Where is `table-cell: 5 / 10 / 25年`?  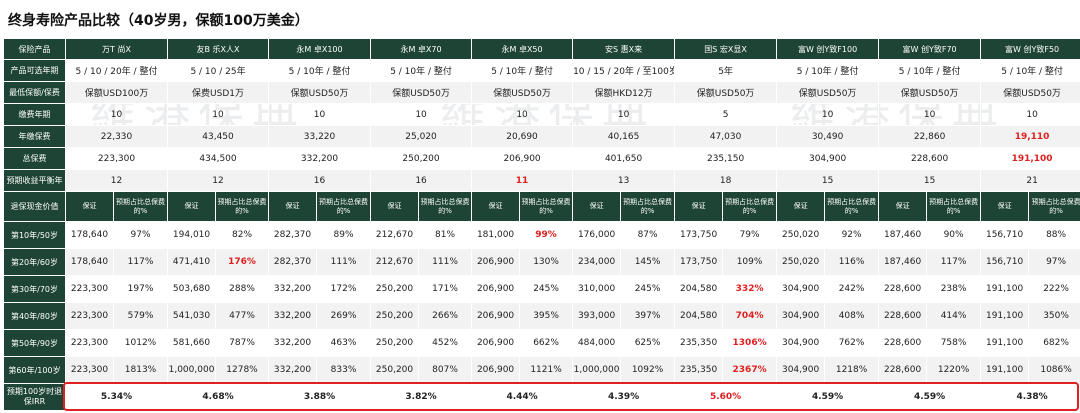 table-cell: 5 / 10 / 25年 is located at coordinates (218, 70).